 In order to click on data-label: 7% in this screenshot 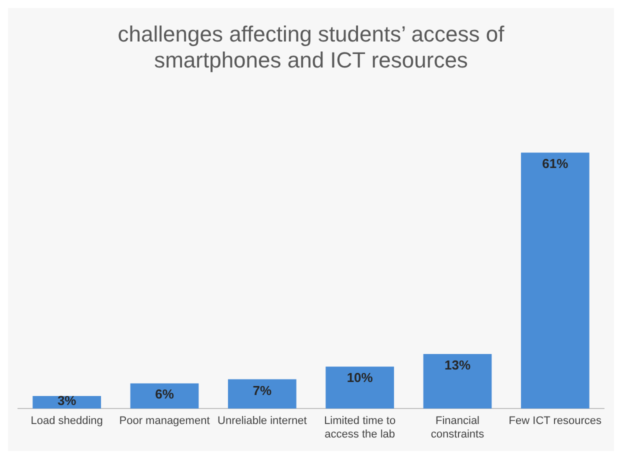, I will do `click(262, 390)`.